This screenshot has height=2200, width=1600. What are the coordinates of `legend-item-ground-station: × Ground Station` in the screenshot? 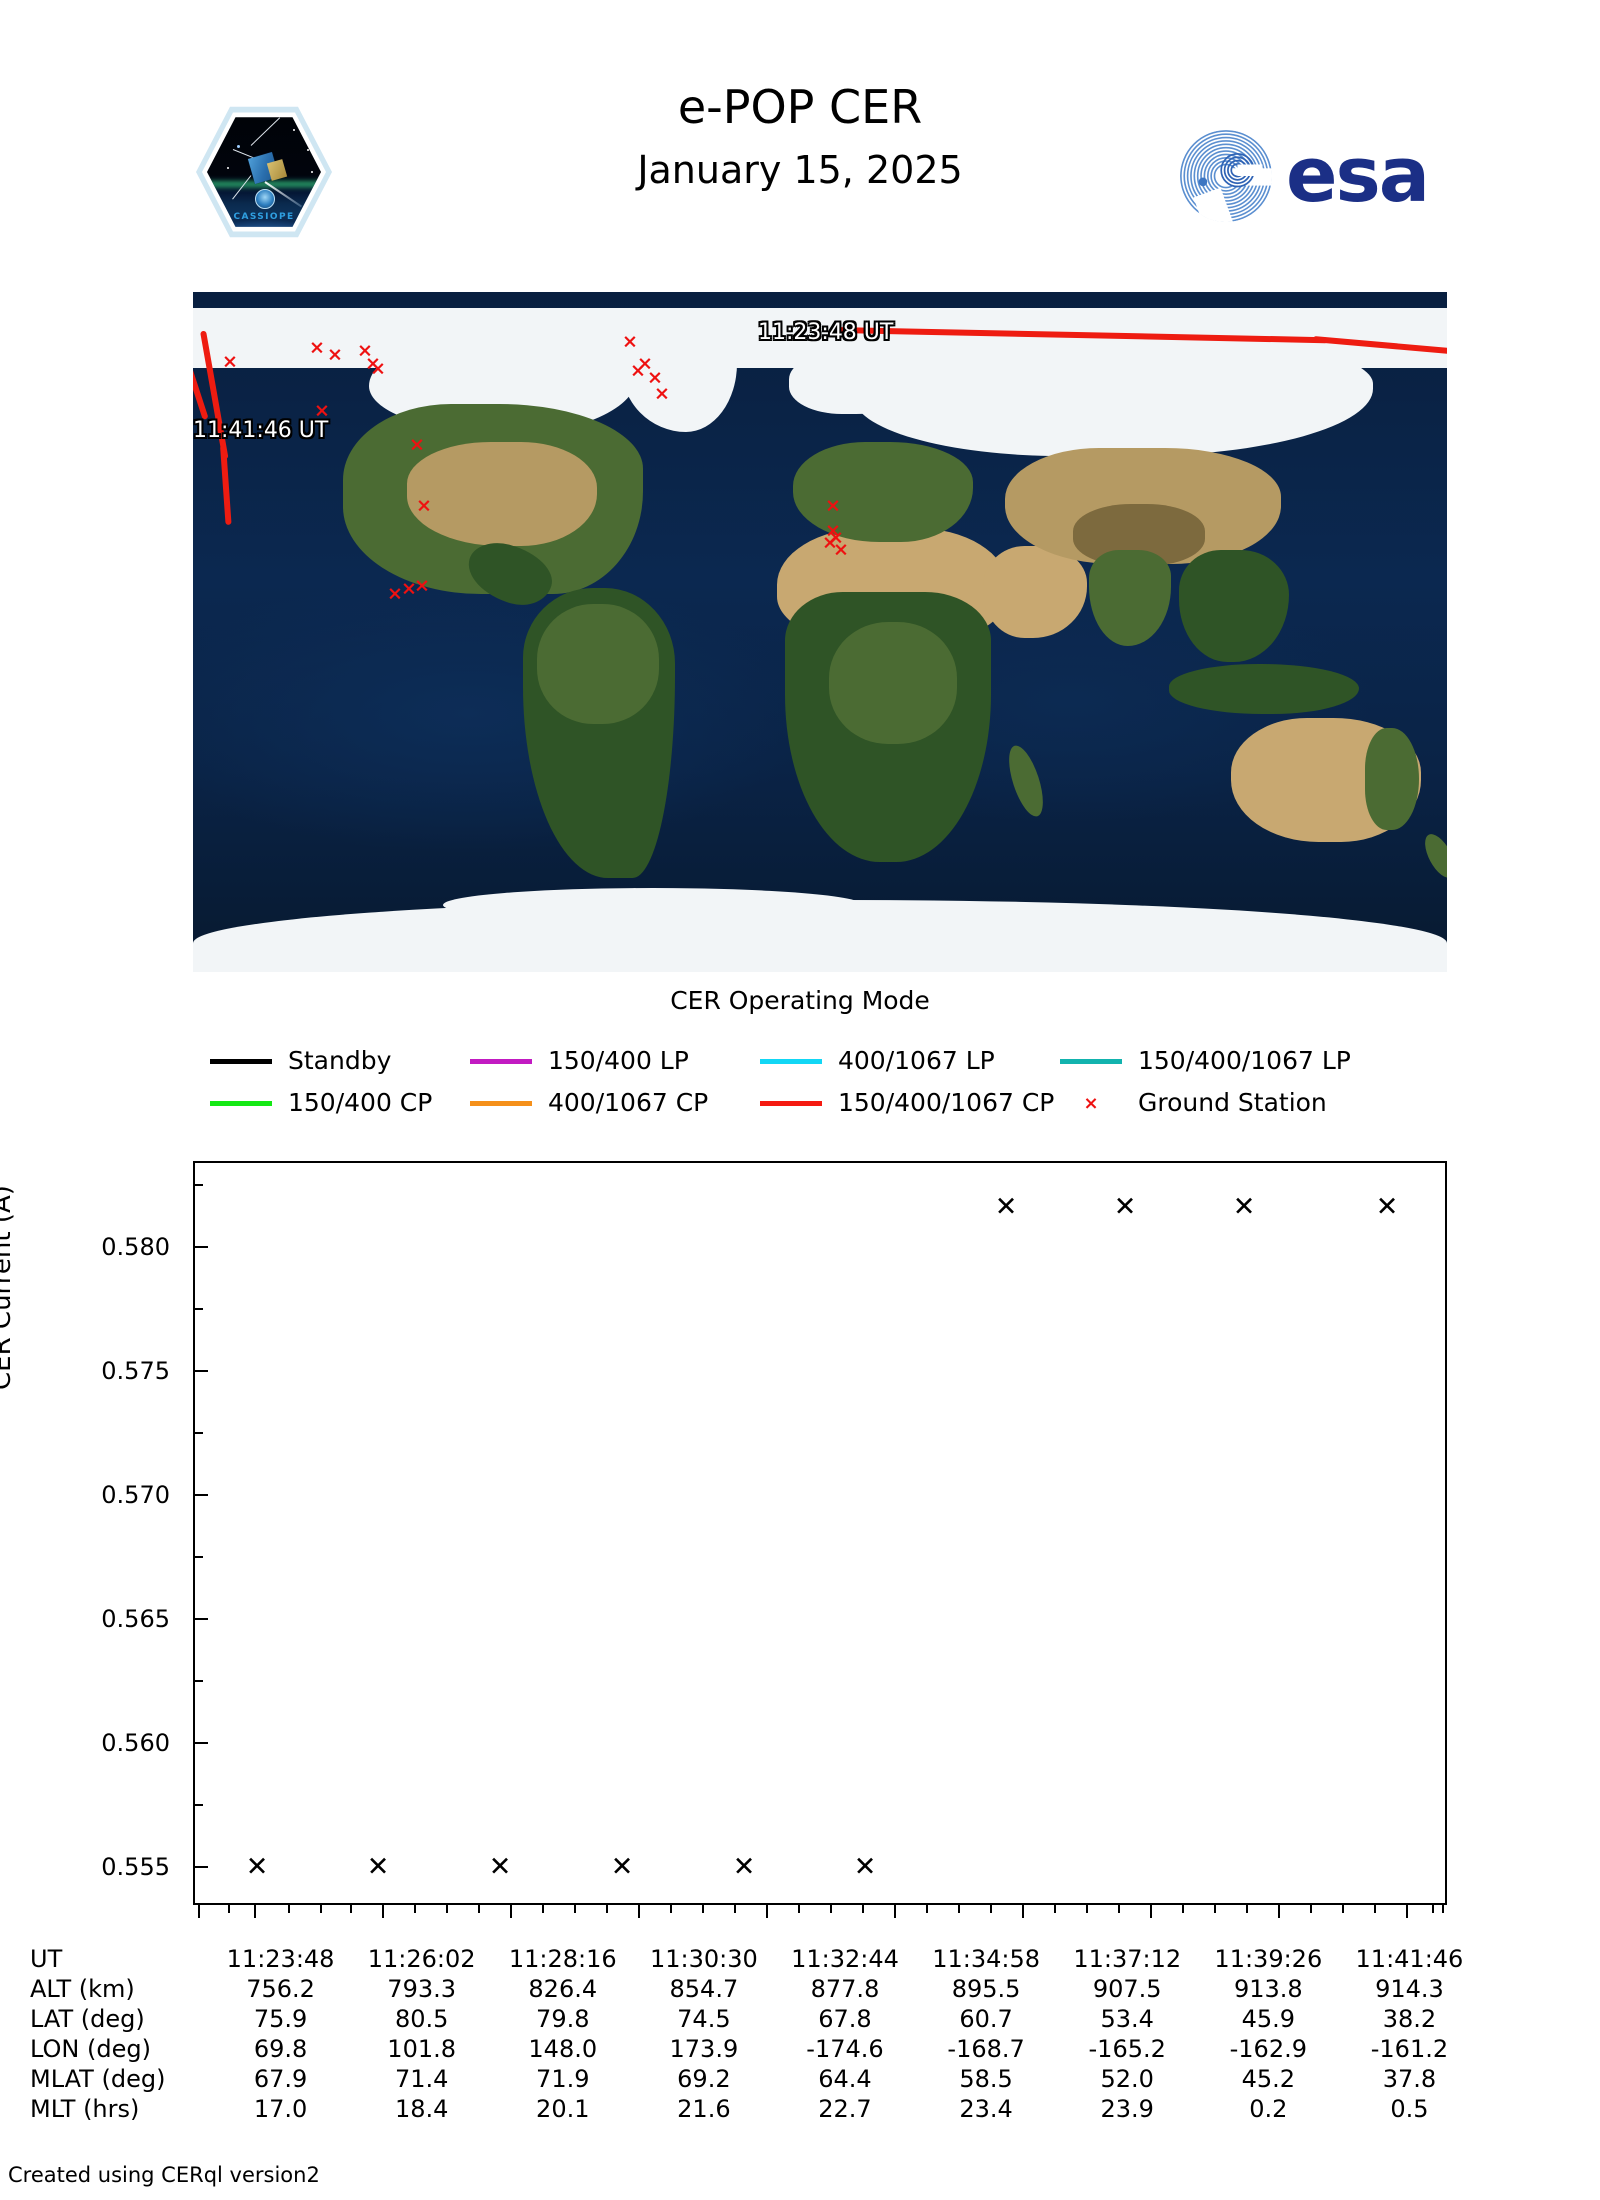 It's located at (1193, 1103).